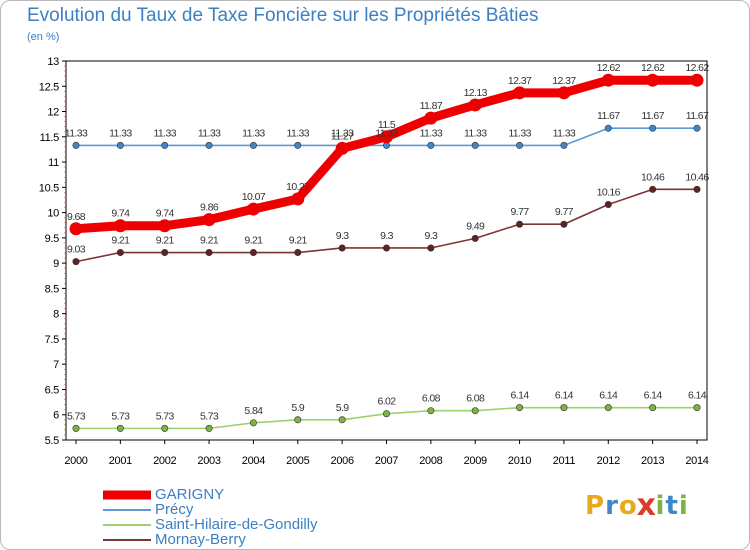 The image size is (750, 550). Describe the element at coordinates (609, 193) in the screenshot. I see `data-label: 10.16` at that location.